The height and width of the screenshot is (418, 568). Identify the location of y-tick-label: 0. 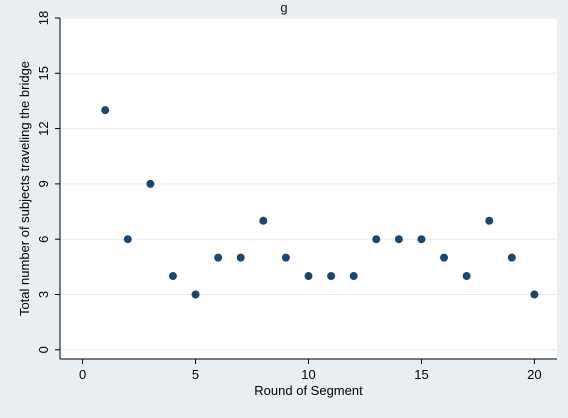
(43, 349).